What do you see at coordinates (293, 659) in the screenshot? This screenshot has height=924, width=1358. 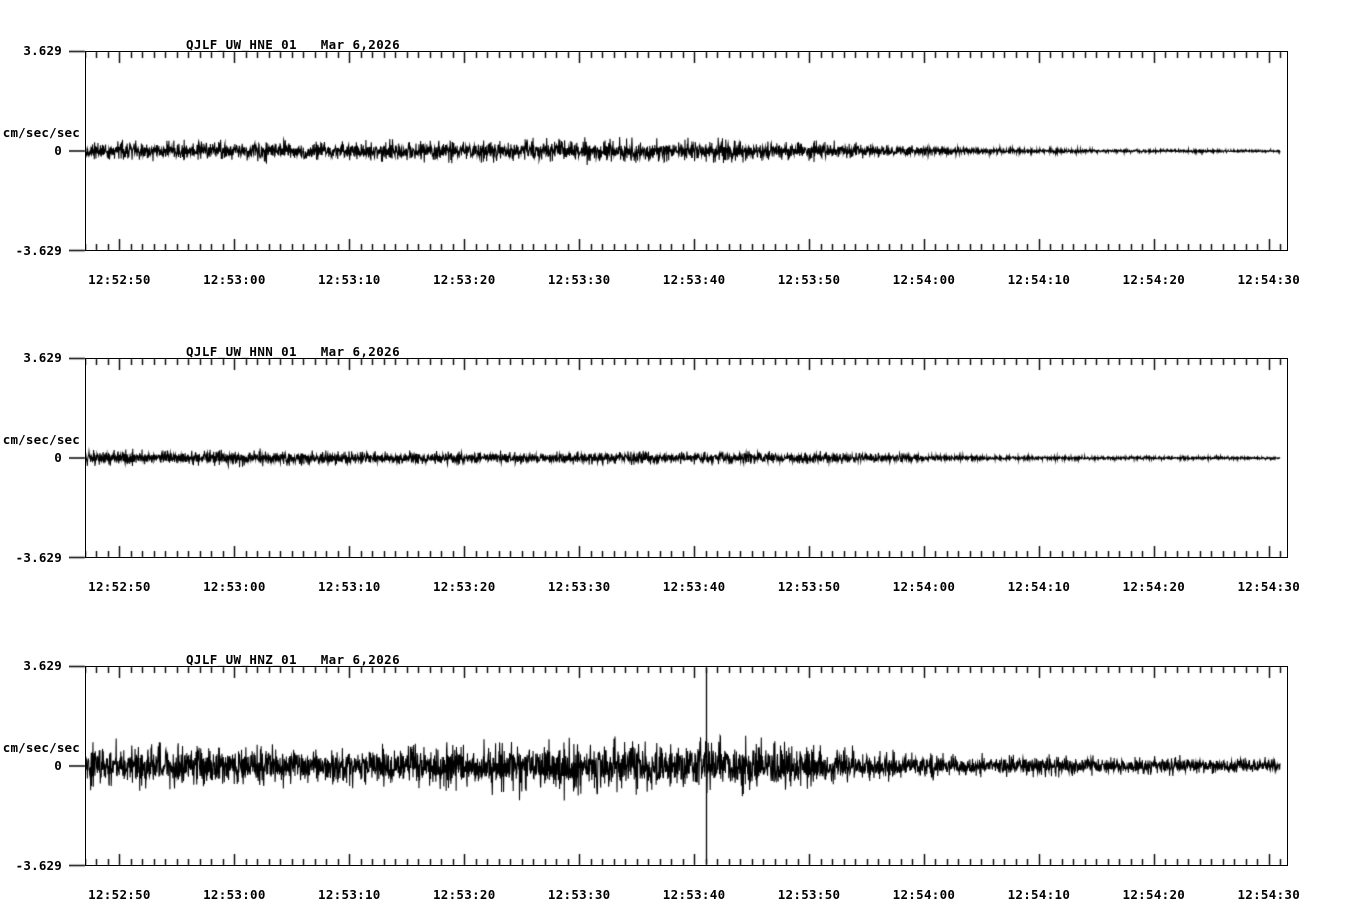 I see `panel-title: QJLF_UW_HNZ_01 Mar 6,2026` at bounding box center [293, 659].